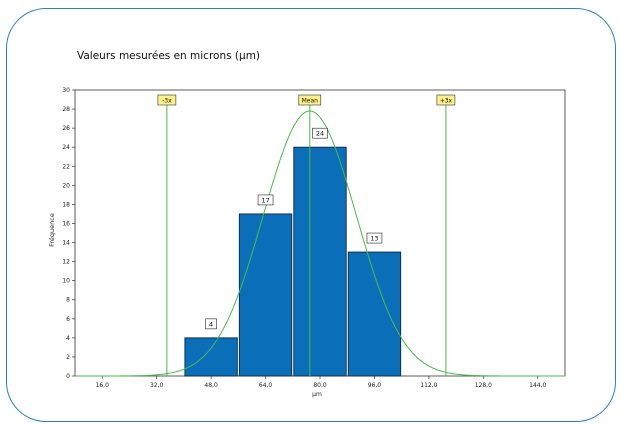  Describe the element at coordinates (317, 394) in the screenshot. I see `x-axis-title: µm` at that location.